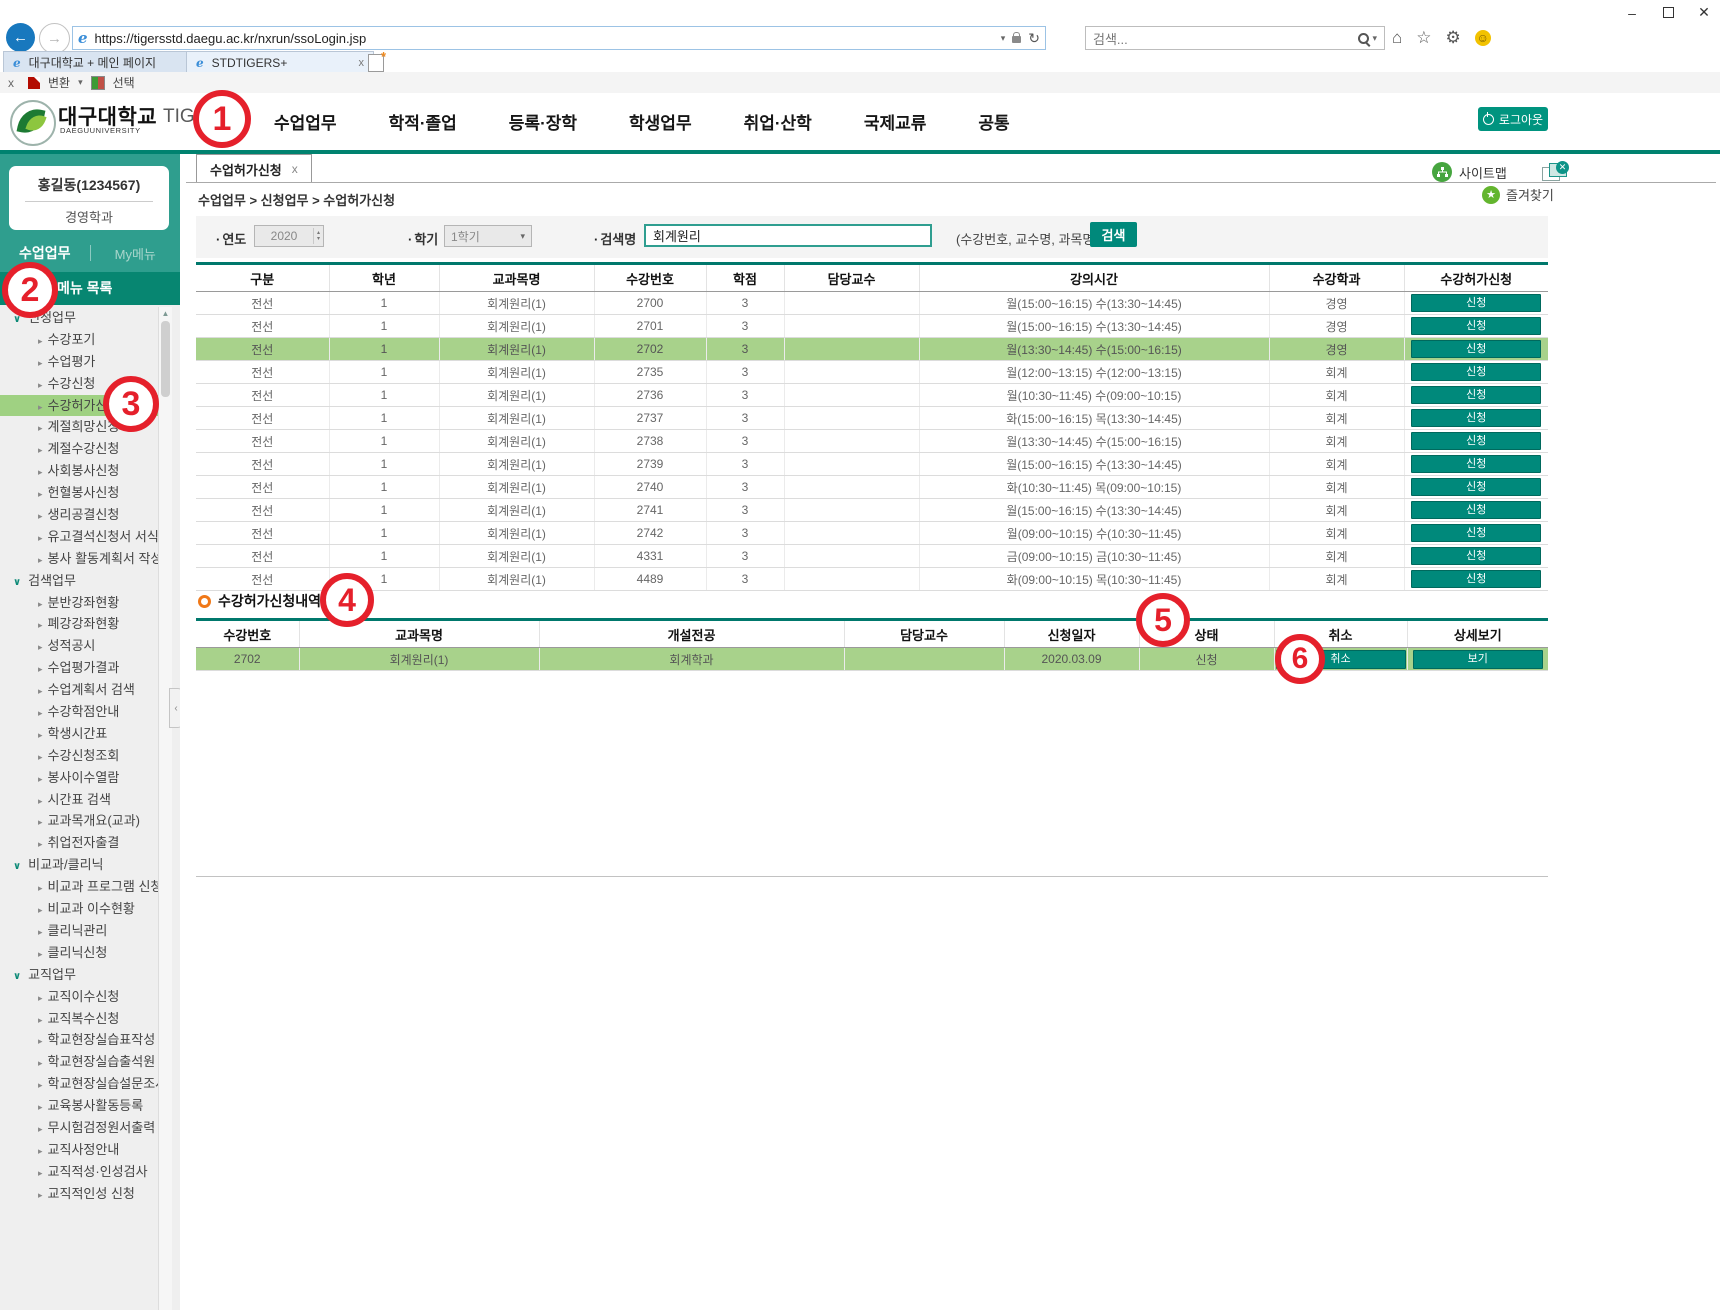 This screenshot has height=1310, width=1720. Describe the element at coordinates (660, 123) in the screenshot. I see `nav-item-4: 학생업무` at that location.